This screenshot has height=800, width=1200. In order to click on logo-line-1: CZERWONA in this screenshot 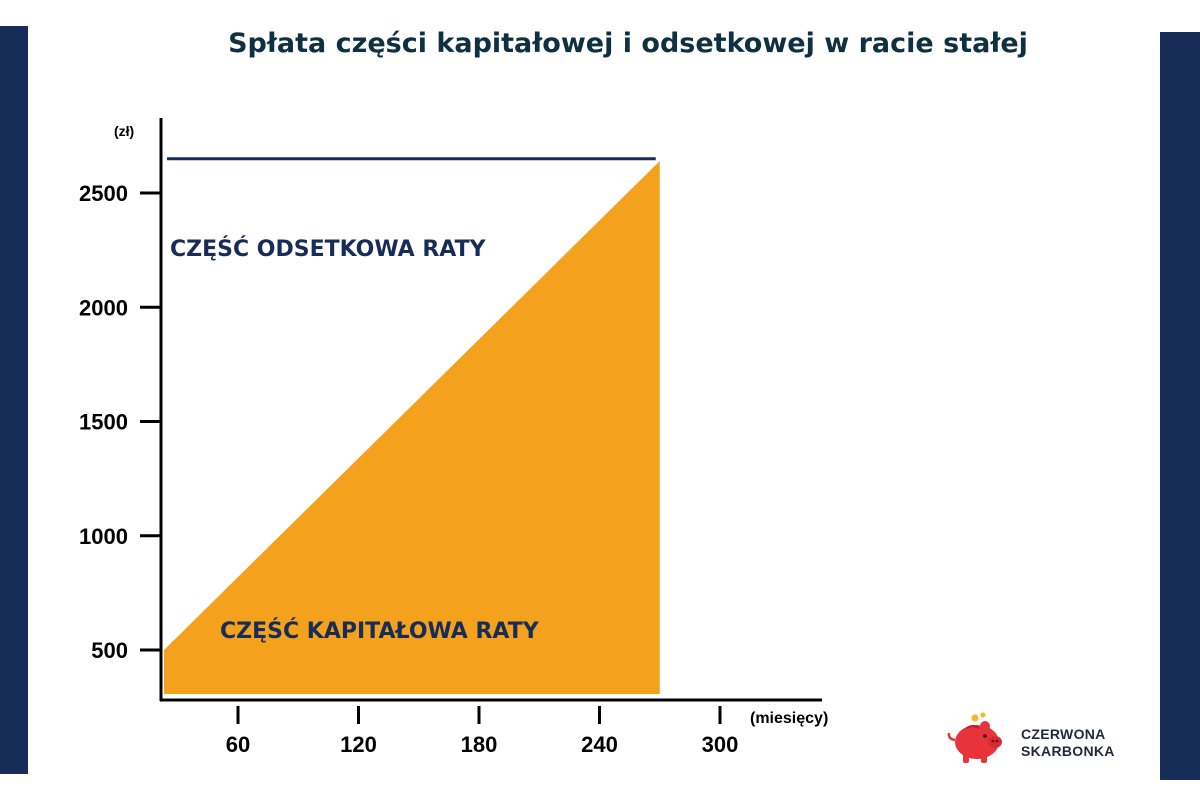, I will do `click(1063, 734)`.